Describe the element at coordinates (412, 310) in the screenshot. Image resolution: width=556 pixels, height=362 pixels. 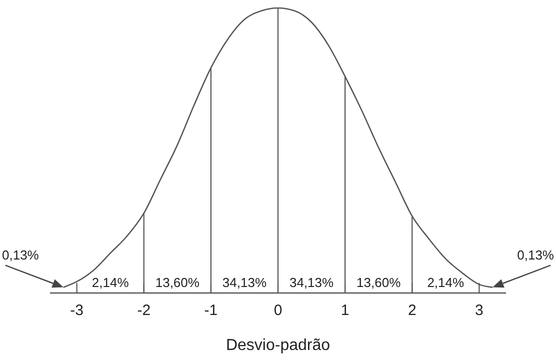
I see `x-tick-label: 2` at that location.